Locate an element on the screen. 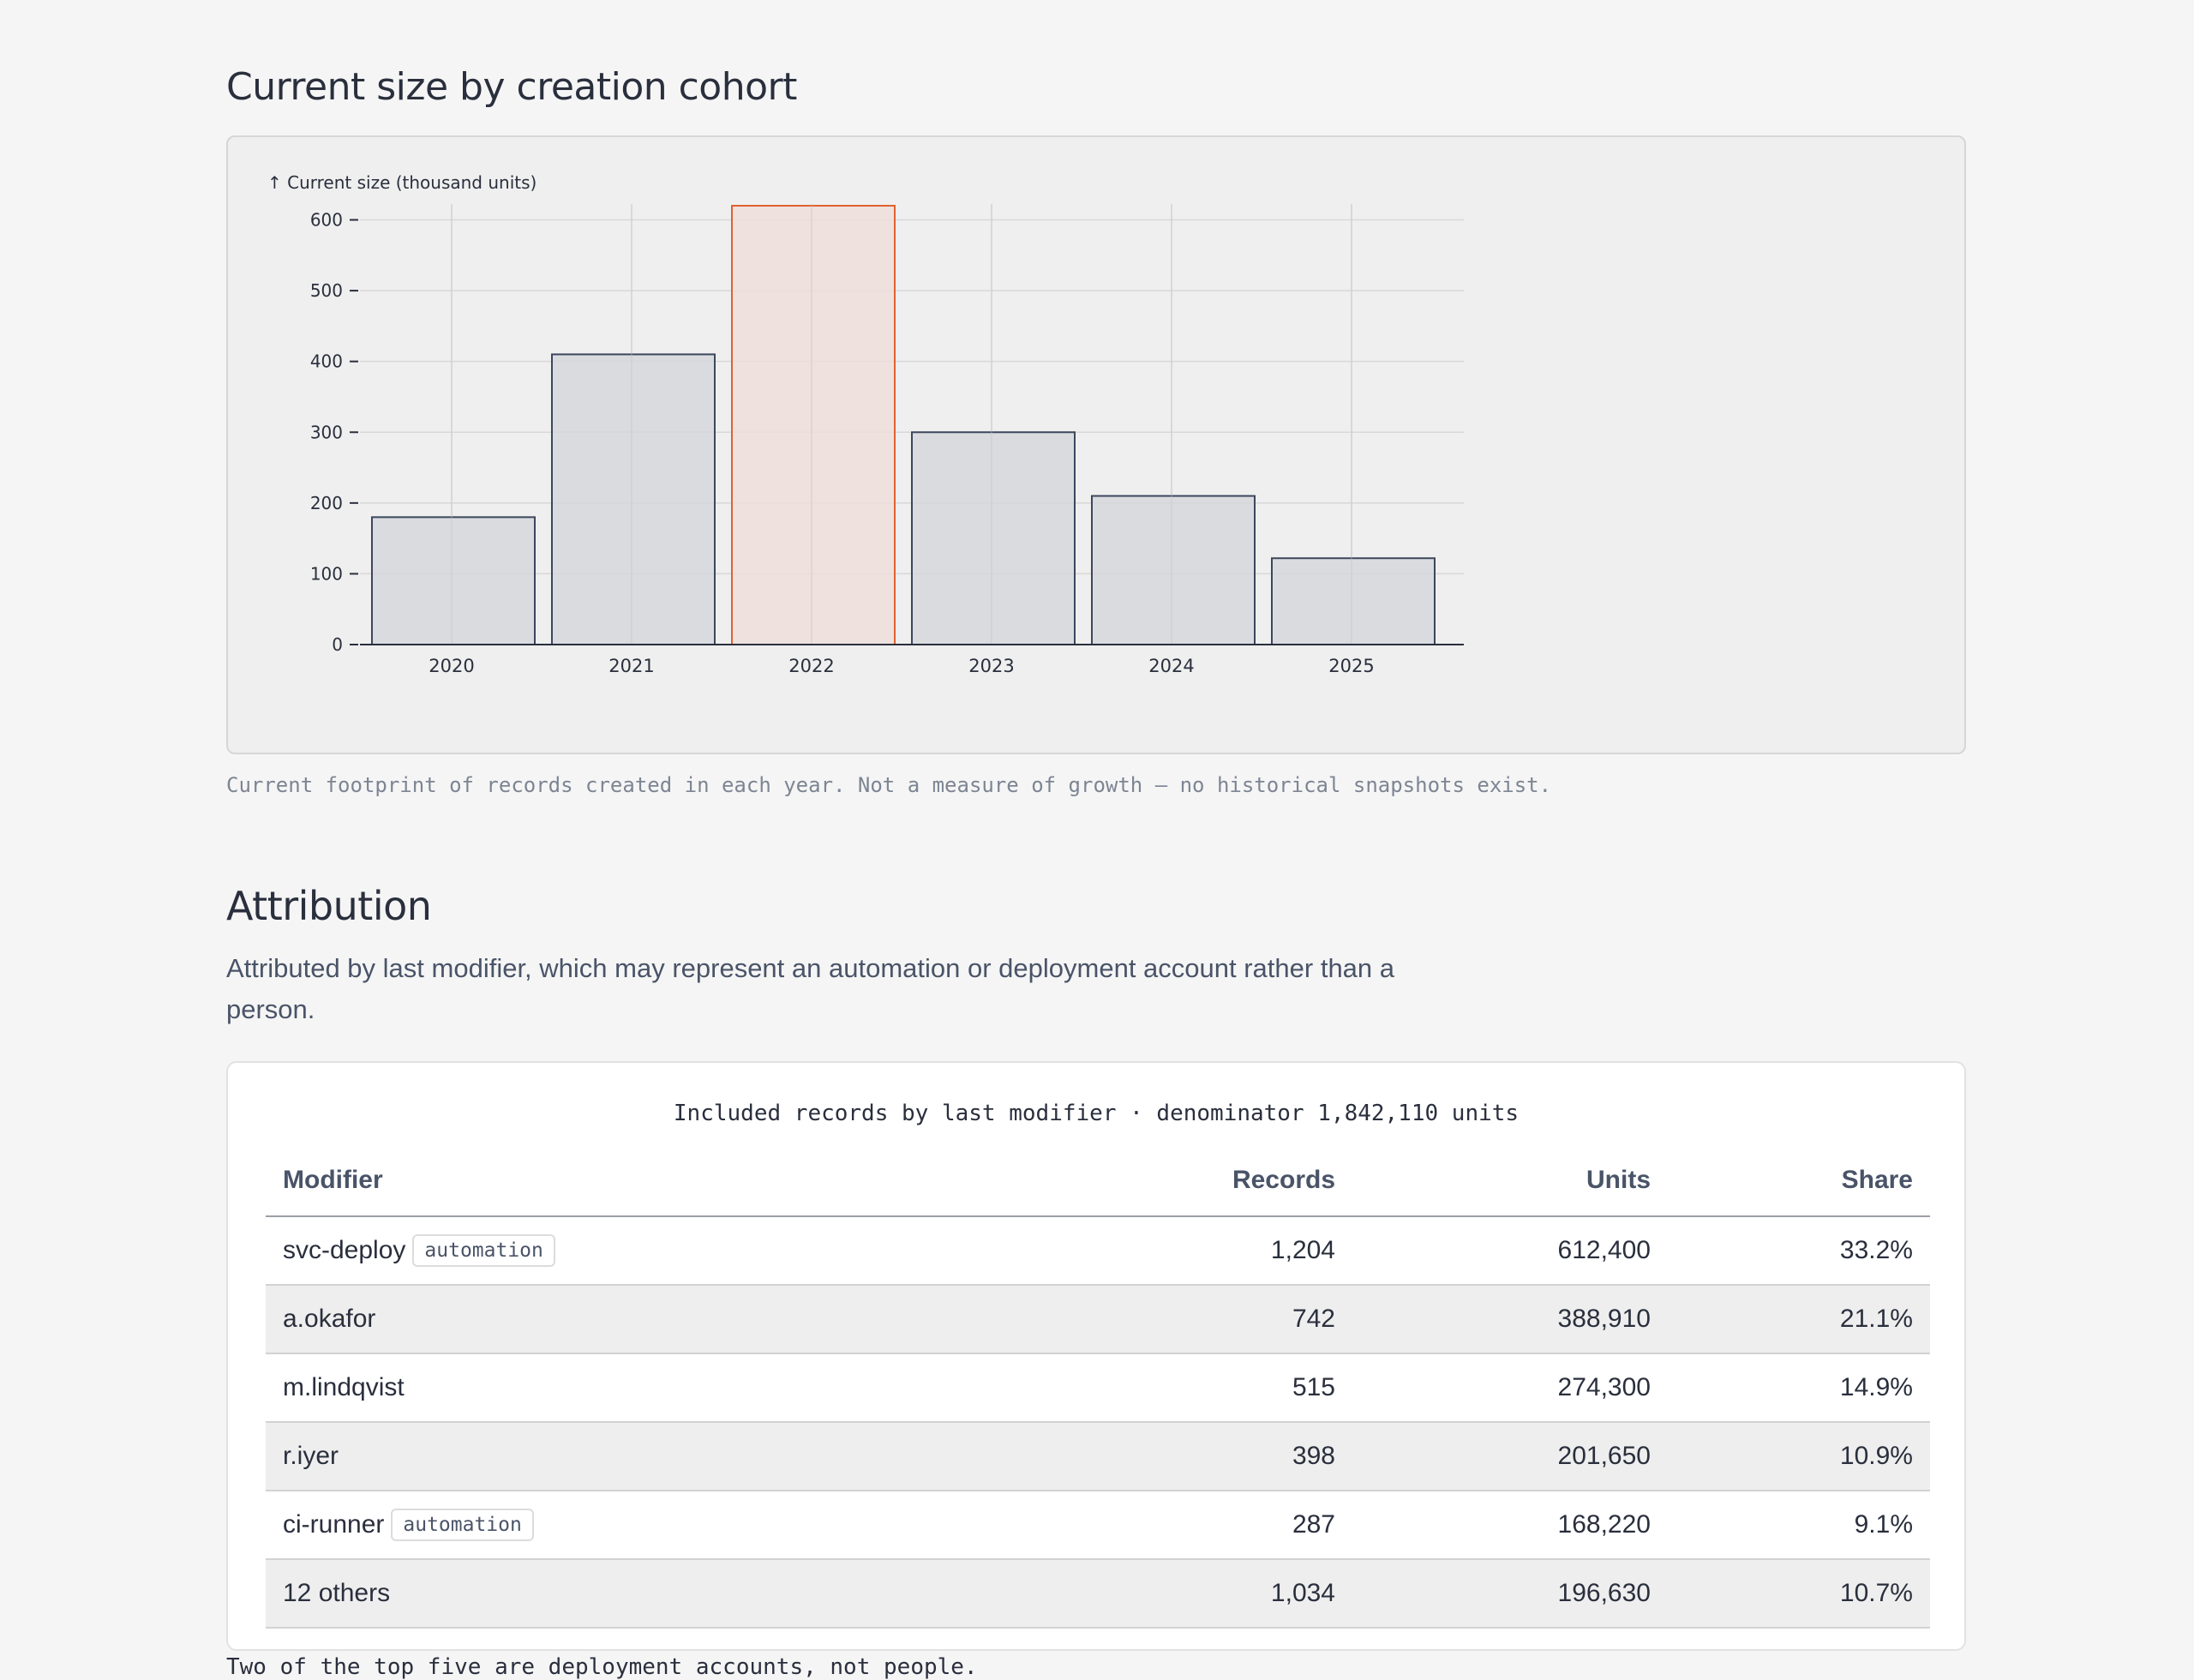 The image size is (2194, 1680). header-records: Records is located at coordinates (1194, 1181).